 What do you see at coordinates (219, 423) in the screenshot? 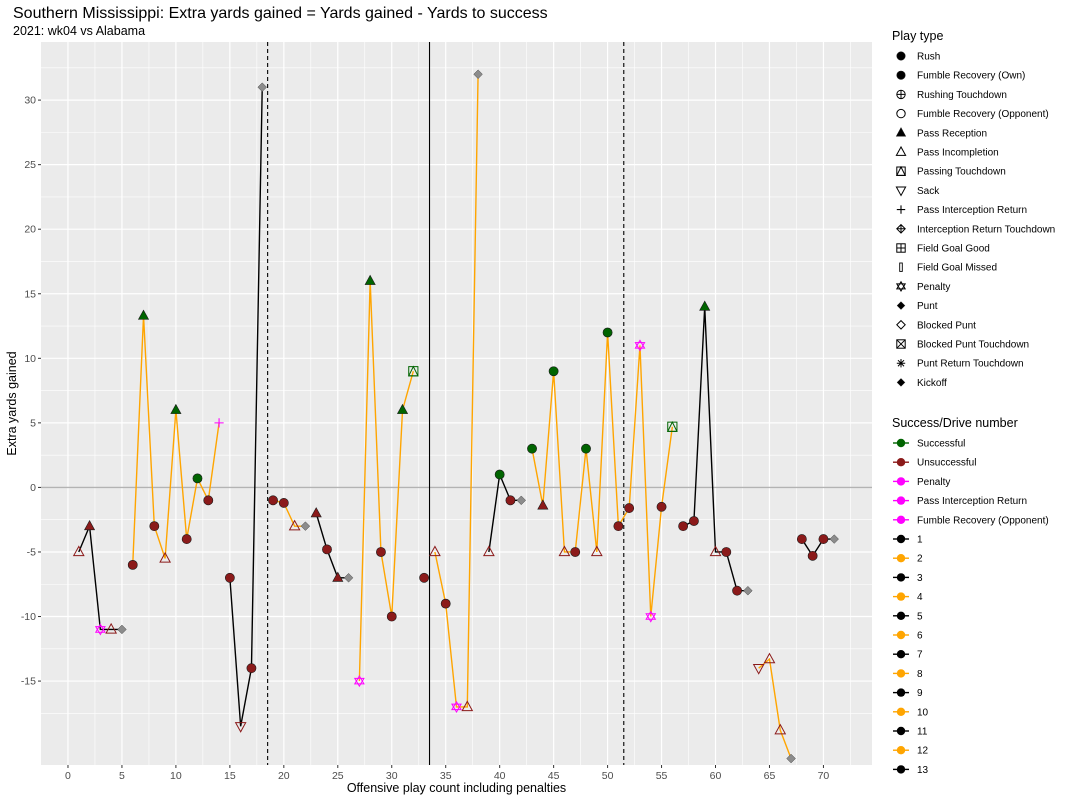
I see `play-point-pass-interception-return` at bounding box center [219, 423].